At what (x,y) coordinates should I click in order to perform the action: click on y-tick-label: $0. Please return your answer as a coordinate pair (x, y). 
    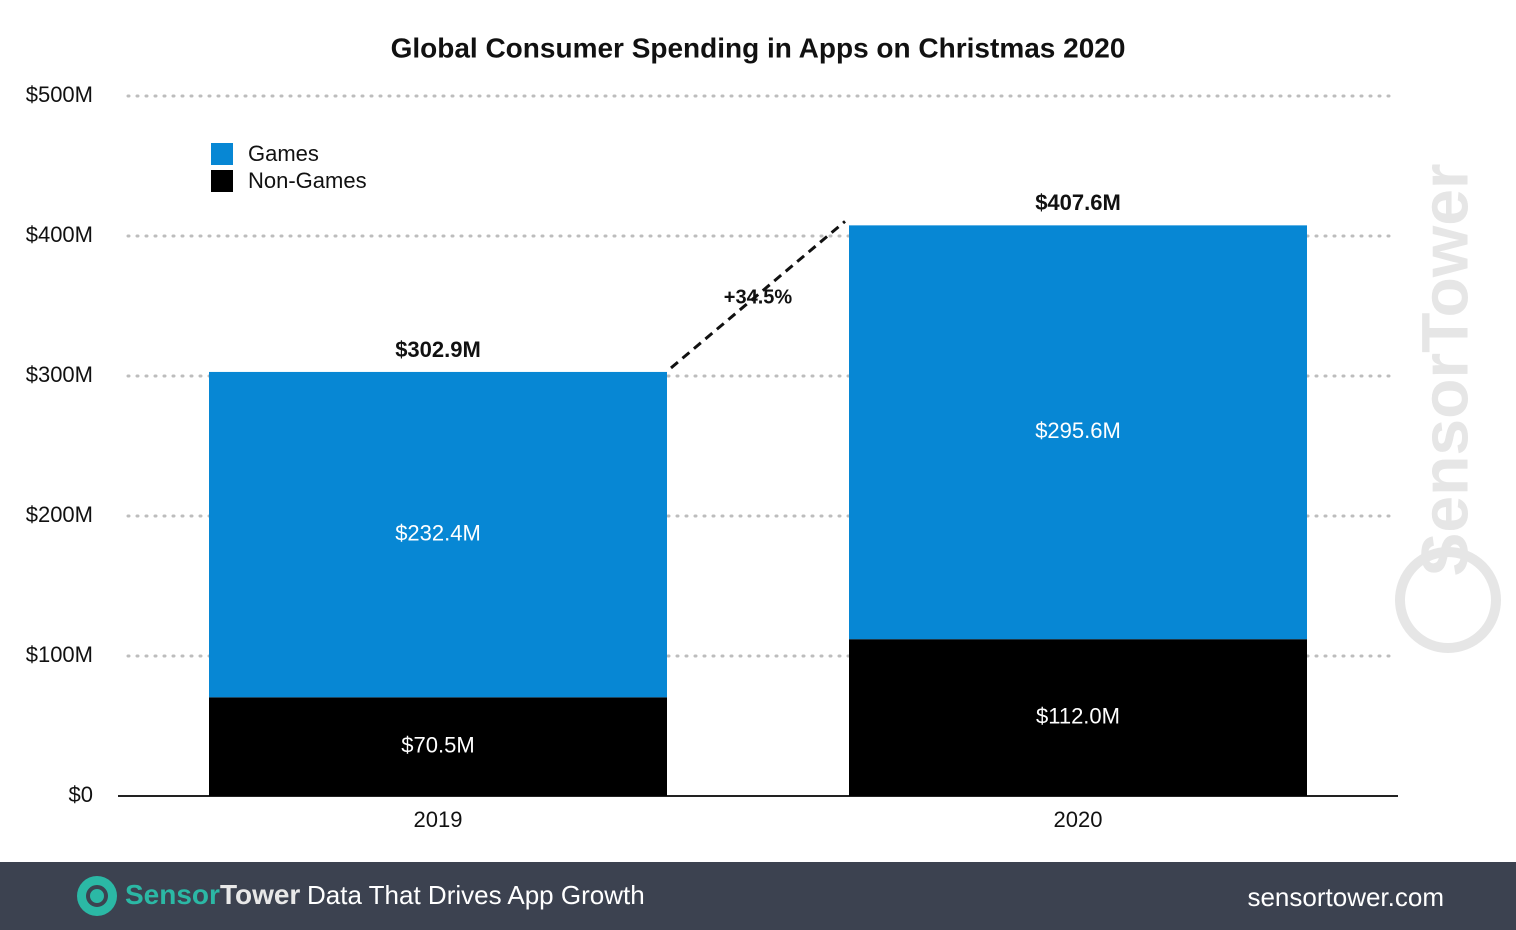
    Looking at the image, I should click on (81, 794).